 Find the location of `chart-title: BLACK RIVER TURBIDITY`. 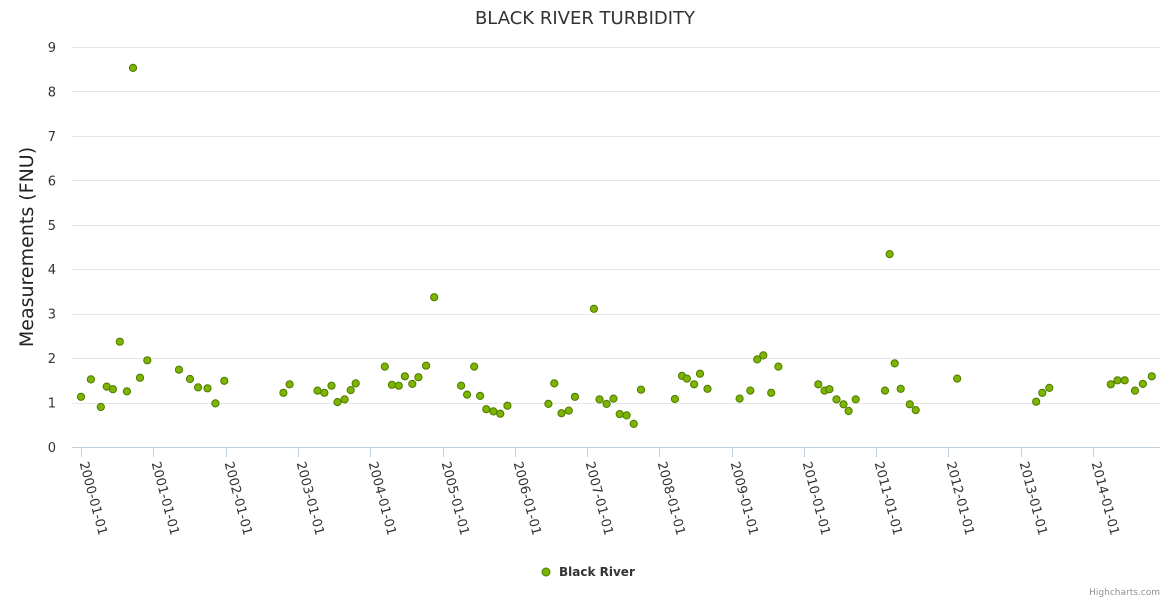

chart-title: BLACK RIVER TURBIDITY is located at coordinates (585, 18).